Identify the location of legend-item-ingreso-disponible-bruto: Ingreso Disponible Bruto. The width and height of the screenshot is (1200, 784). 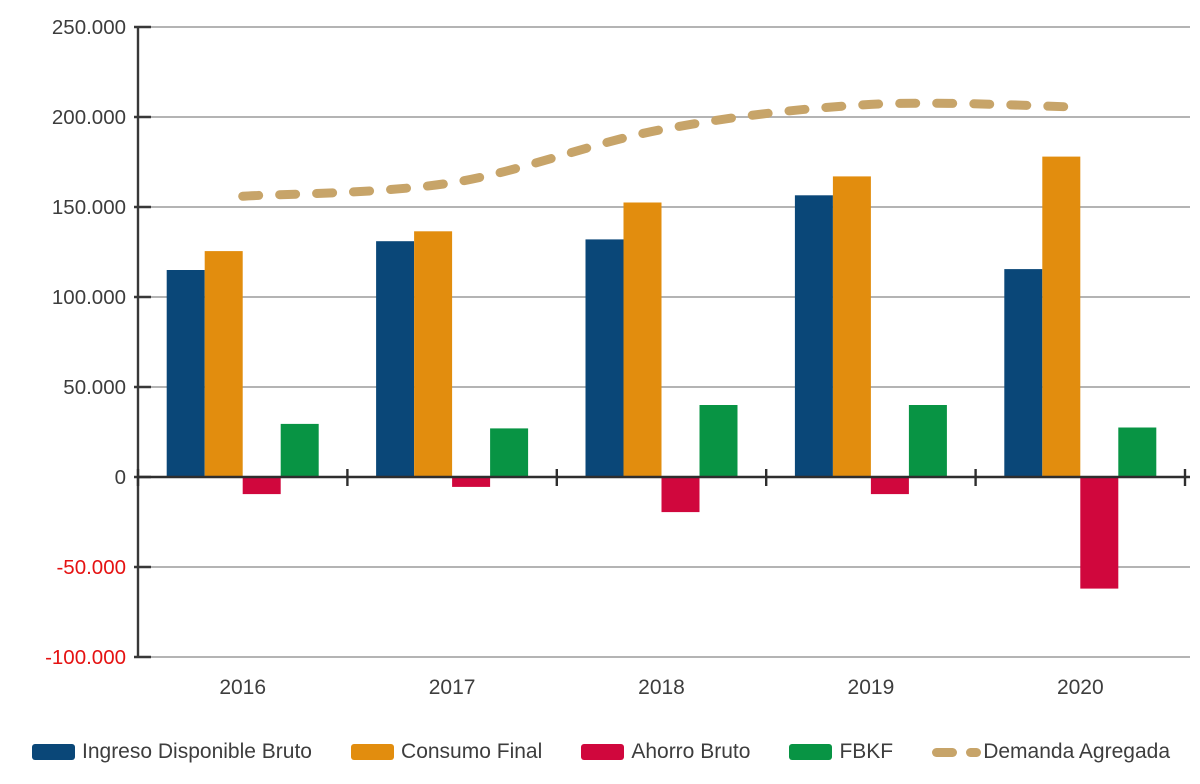
(172, 752).